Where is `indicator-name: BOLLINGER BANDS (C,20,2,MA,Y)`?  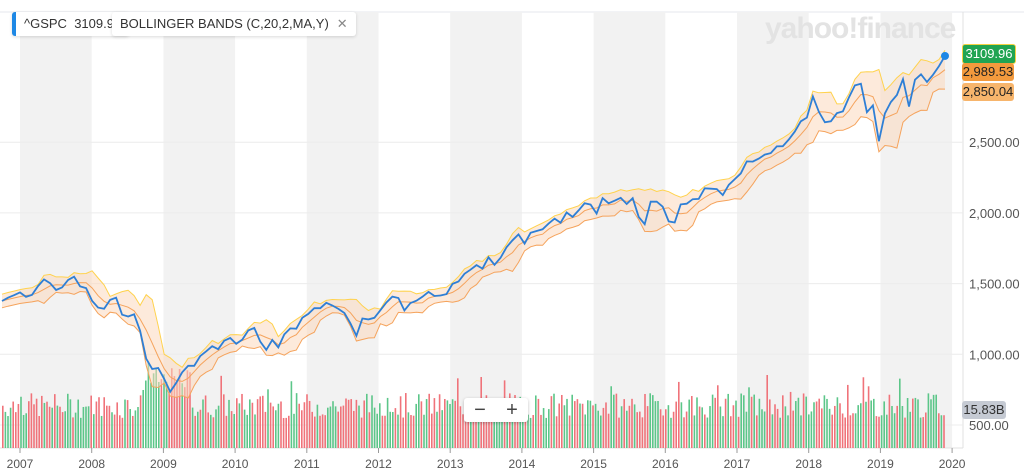 indicator-name: BOLLINGER BANDS (C,20,2,MA,Y) is located at coordinates (224, 23).